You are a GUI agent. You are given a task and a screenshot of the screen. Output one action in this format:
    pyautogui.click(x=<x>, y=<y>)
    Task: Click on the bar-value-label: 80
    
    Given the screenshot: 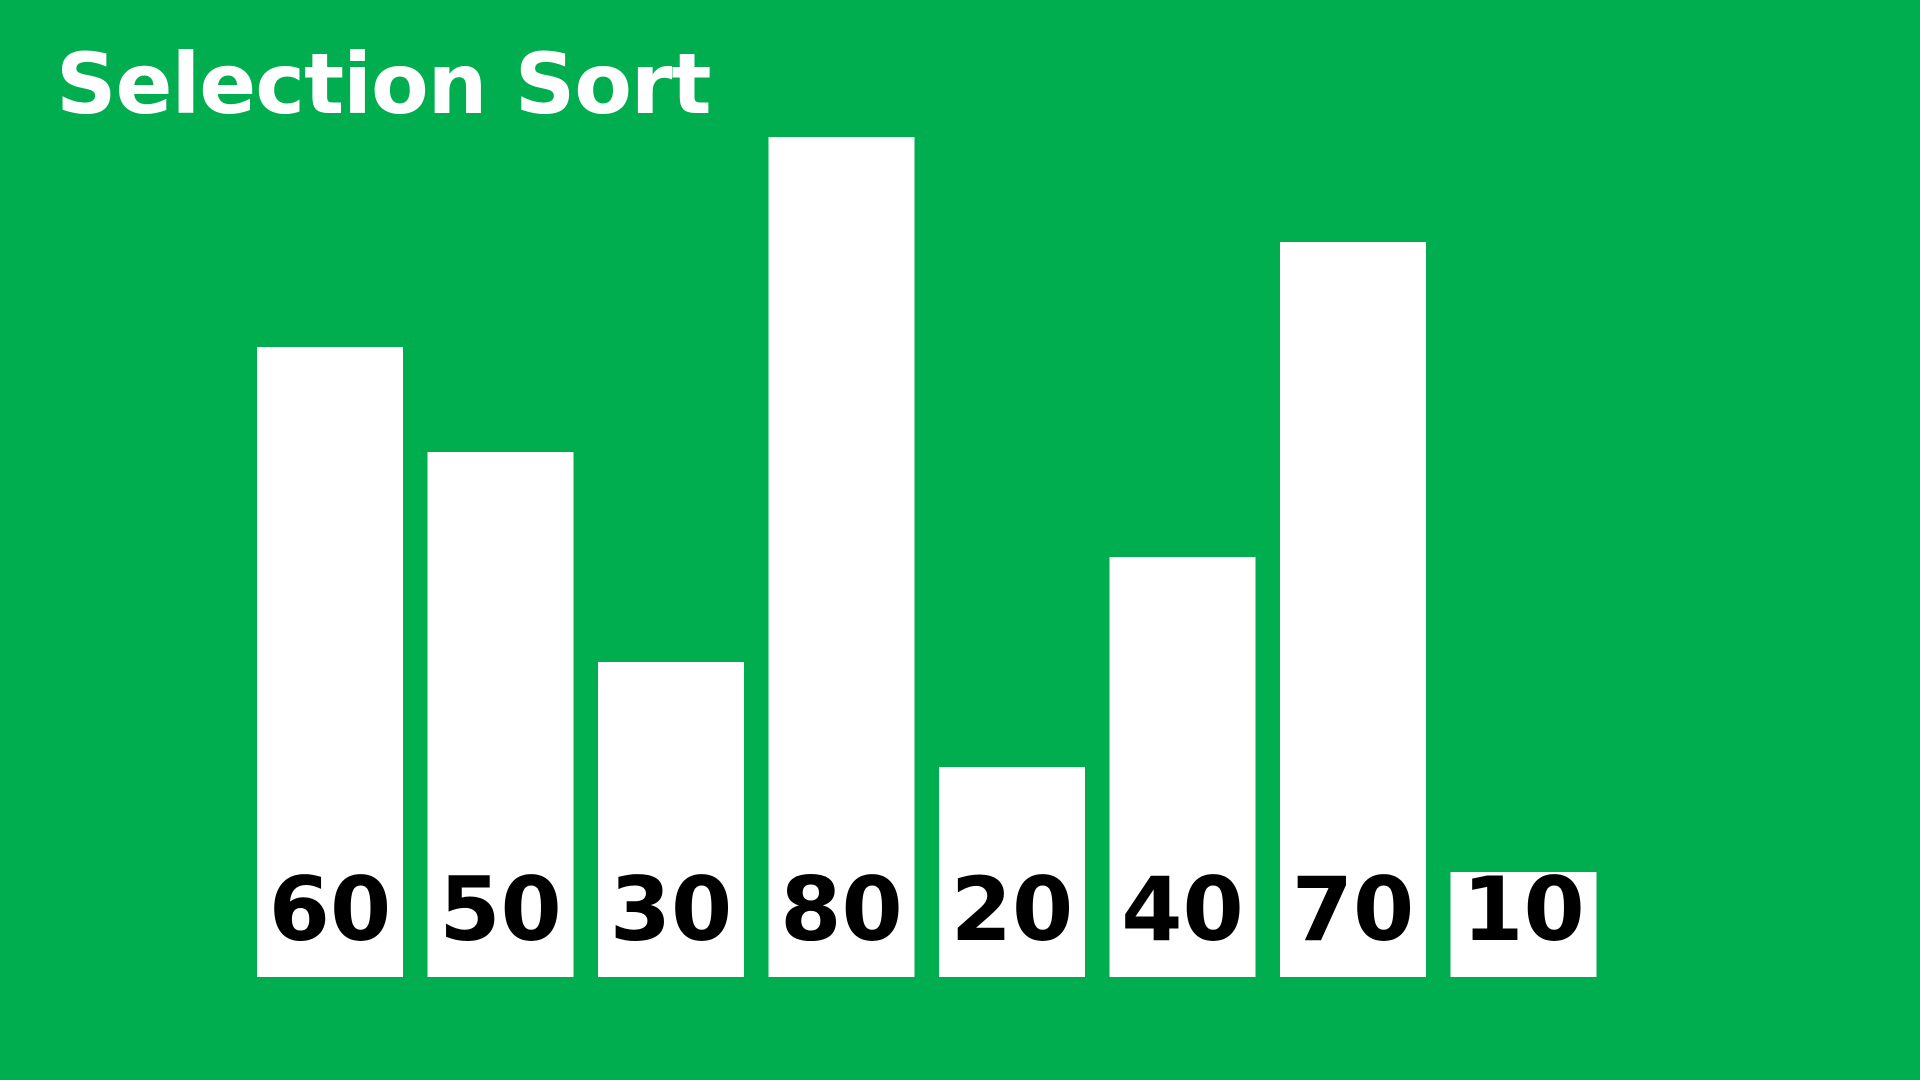 What is the action you would take?
    pyautogui.click(x=841, y=909)
    